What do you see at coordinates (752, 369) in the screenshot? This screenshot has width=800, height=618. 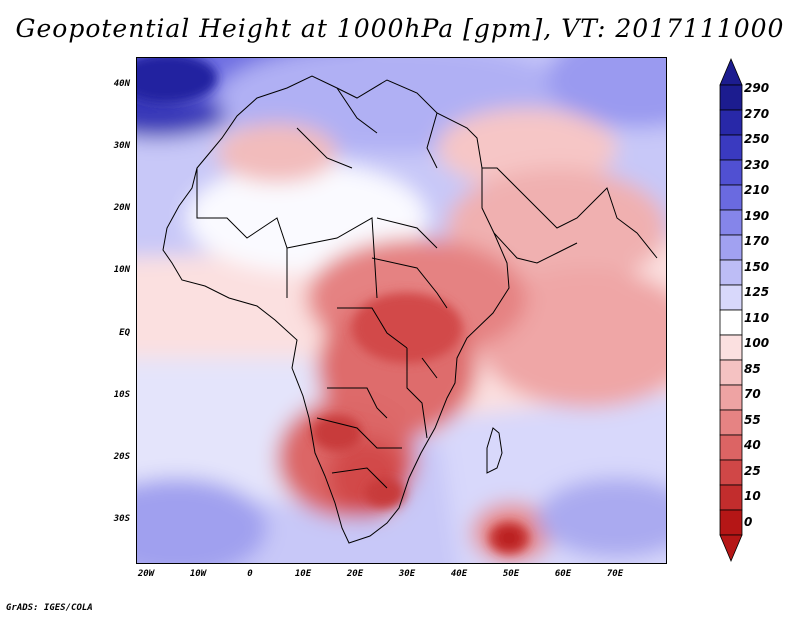 I see `legend-label: 85` at bounding box center [752, 369].